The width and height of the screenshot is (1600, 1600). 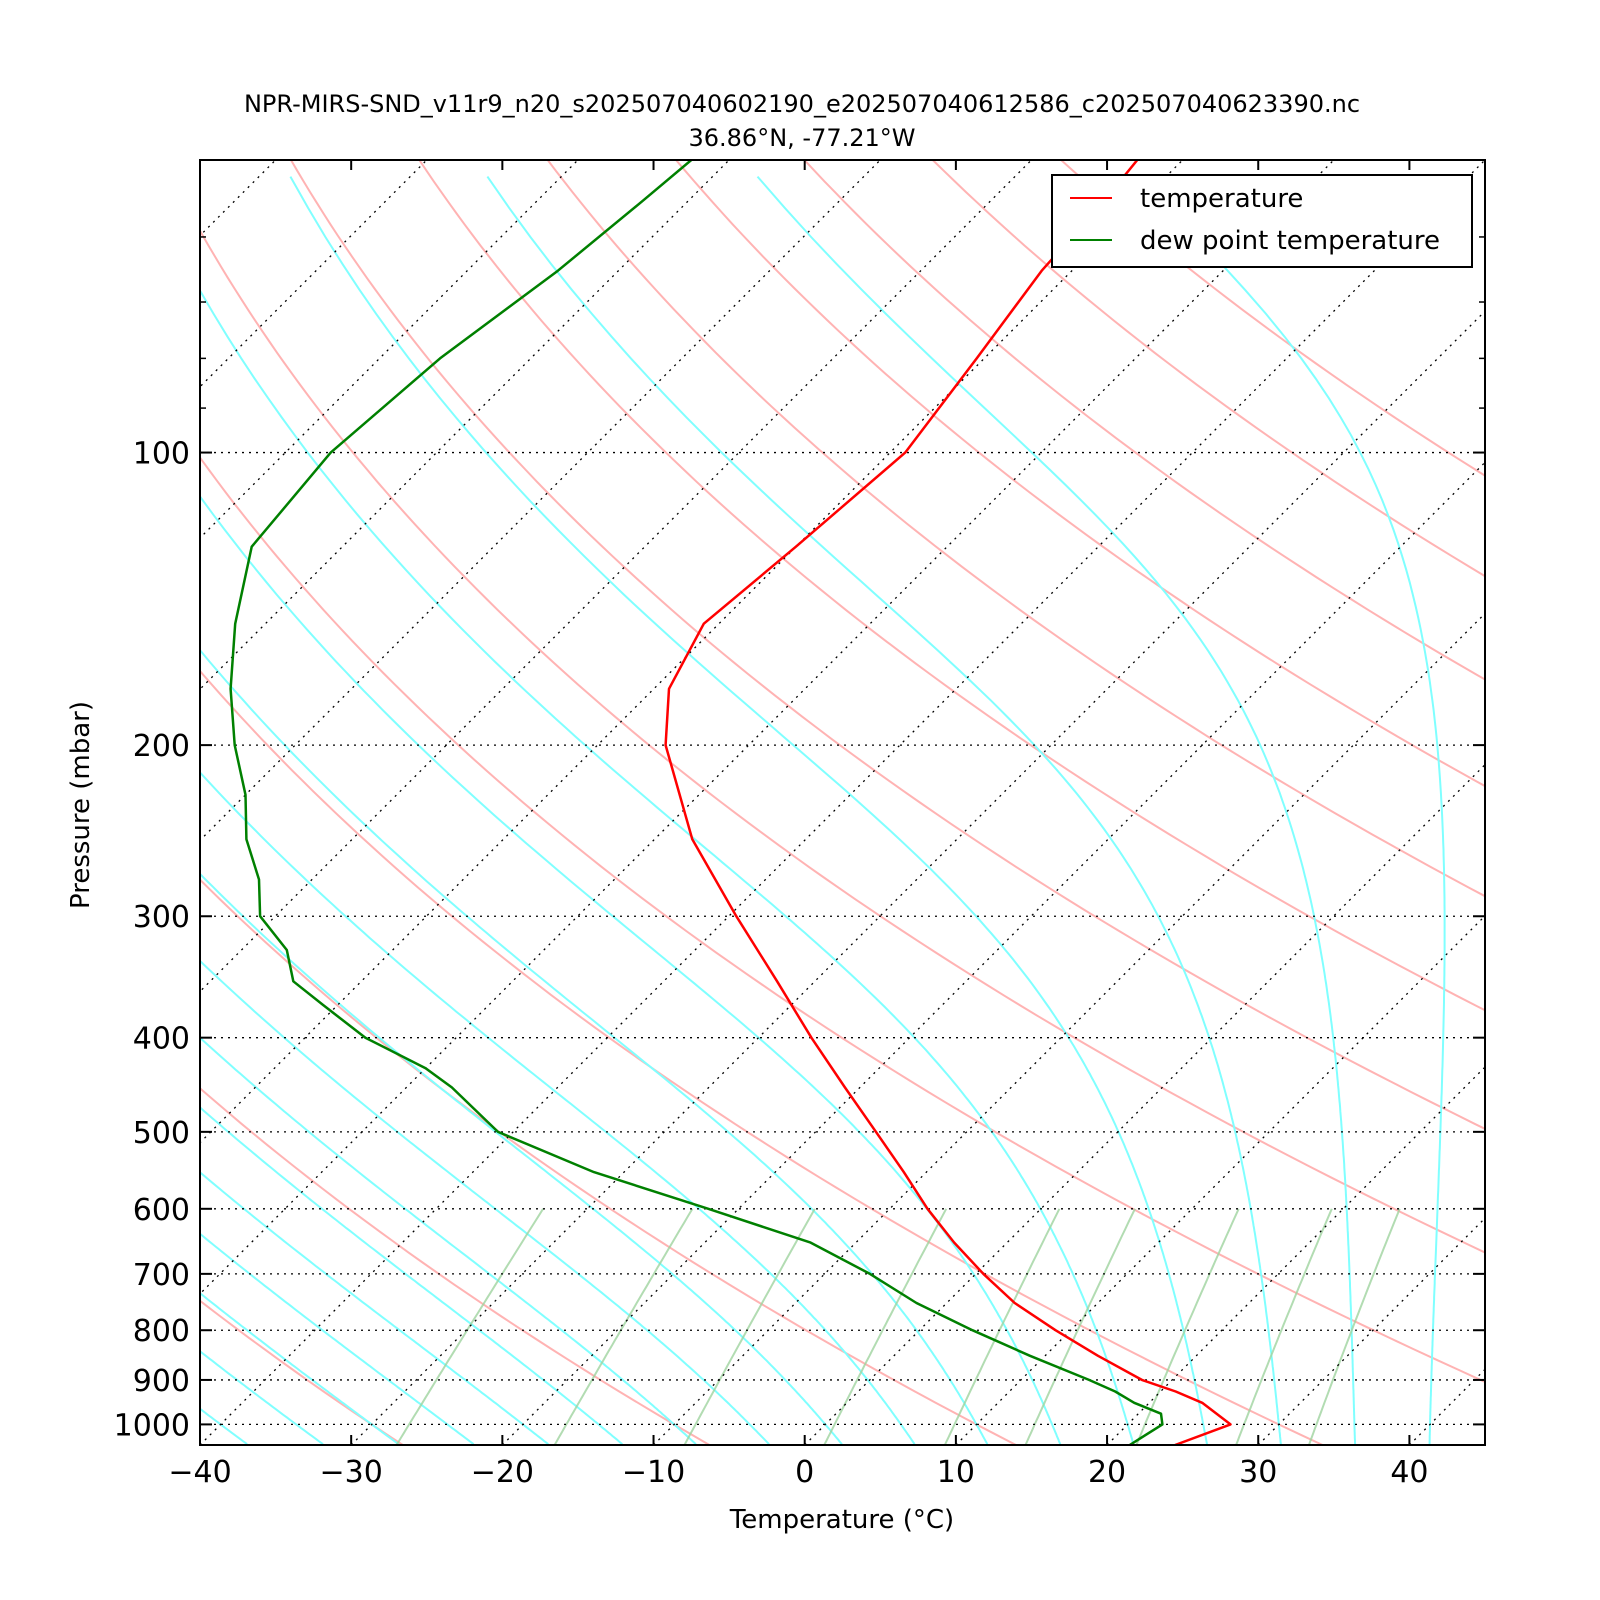 I want to click on x-tick-label: 40, so click(x=1409, y=1472).